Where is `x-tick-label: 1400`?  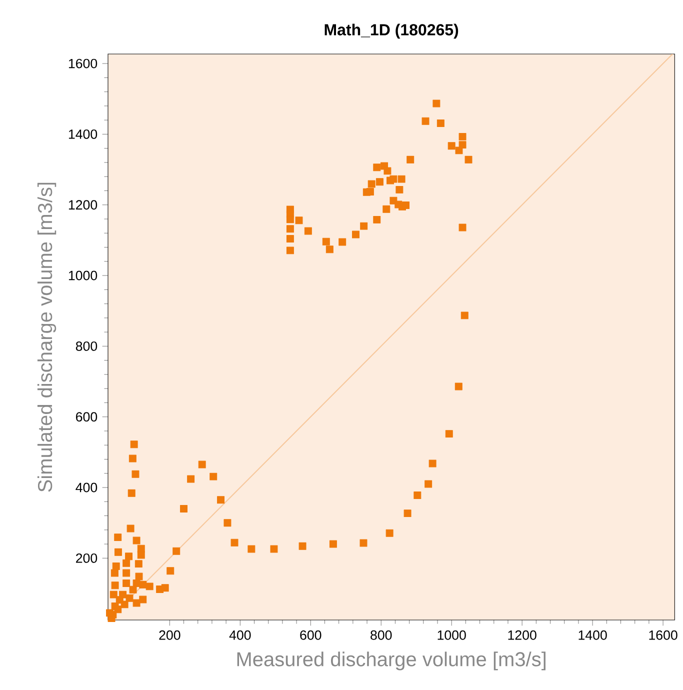
x-tick-label: 1400 is located at coordinates (592, 635).